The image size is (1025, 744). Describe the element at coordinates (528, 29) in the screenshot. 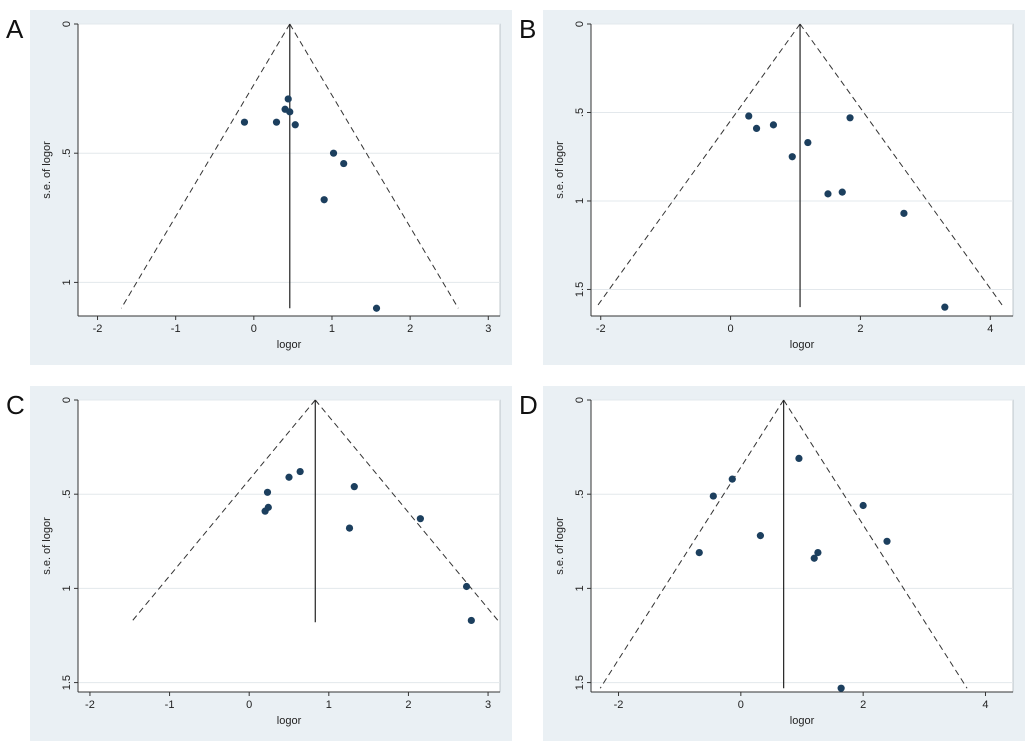

I see `panel-letter: B` at that location.